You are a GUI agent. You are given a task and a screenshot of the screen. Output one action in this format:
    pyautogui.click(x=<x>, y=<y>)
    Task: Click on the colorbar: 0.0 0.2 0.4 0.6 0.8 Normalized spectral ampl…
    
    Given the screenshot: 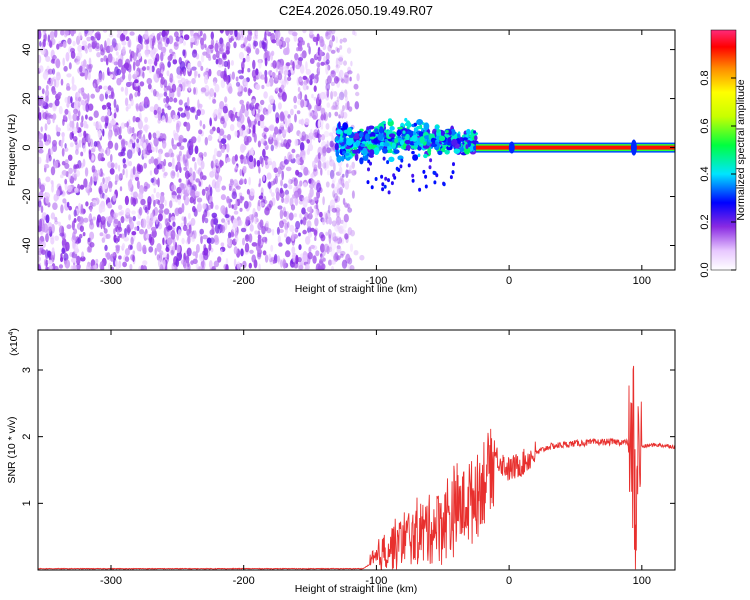 What is the action you would take?
    pyautogui.click(x=723, y=153)
    